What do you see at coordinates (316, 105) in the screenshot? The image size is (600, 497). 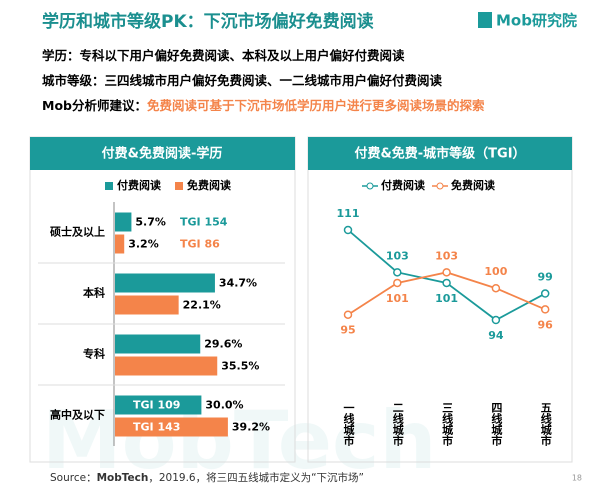 I see `bullet-text: 免费阅读可基于下沉市场低学历用户进行更多阅读场景的探索` at bounding box center [316, 105].